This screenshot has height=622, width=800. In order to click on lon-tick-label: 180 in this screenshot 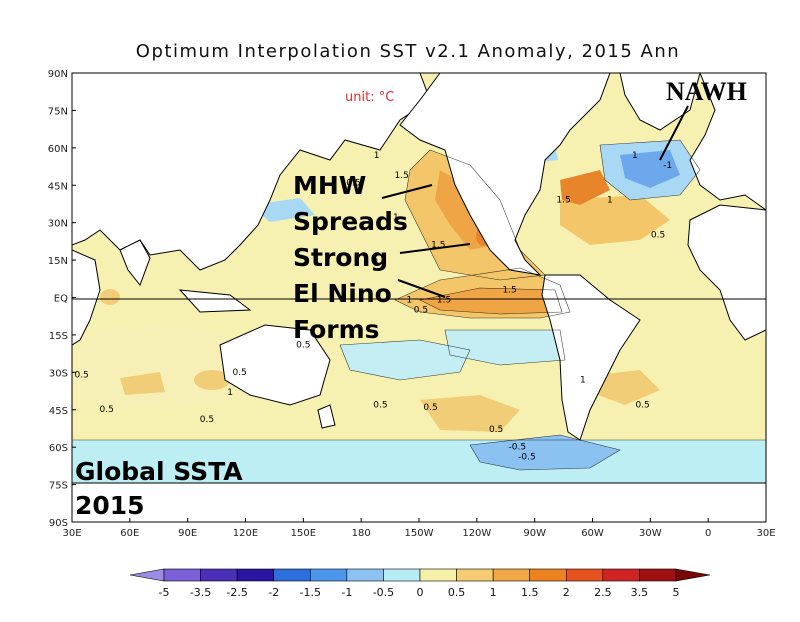, I will do `click(361, 533)`.